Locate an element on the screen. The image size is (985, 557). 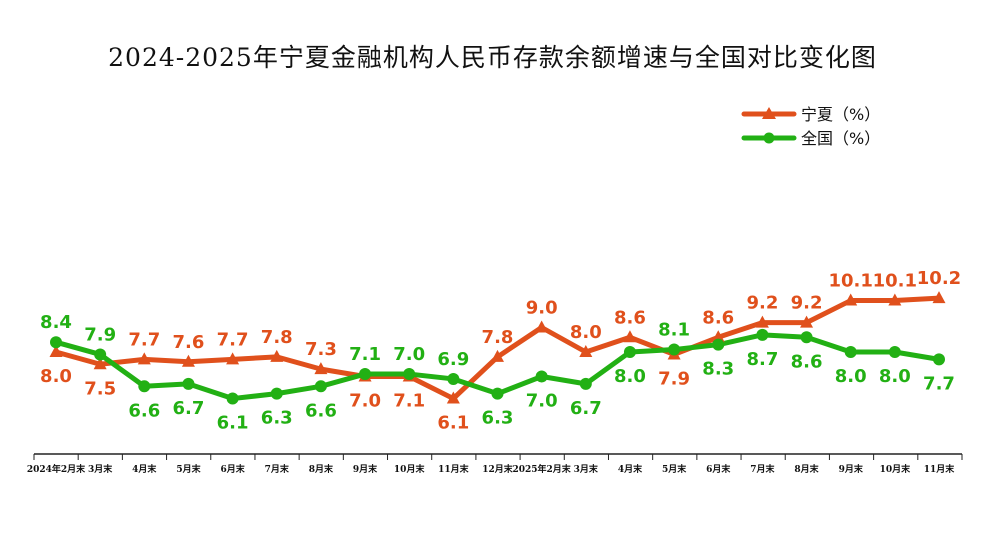
legend-item-national: 全国（%） is located at coordinates (810, 138).